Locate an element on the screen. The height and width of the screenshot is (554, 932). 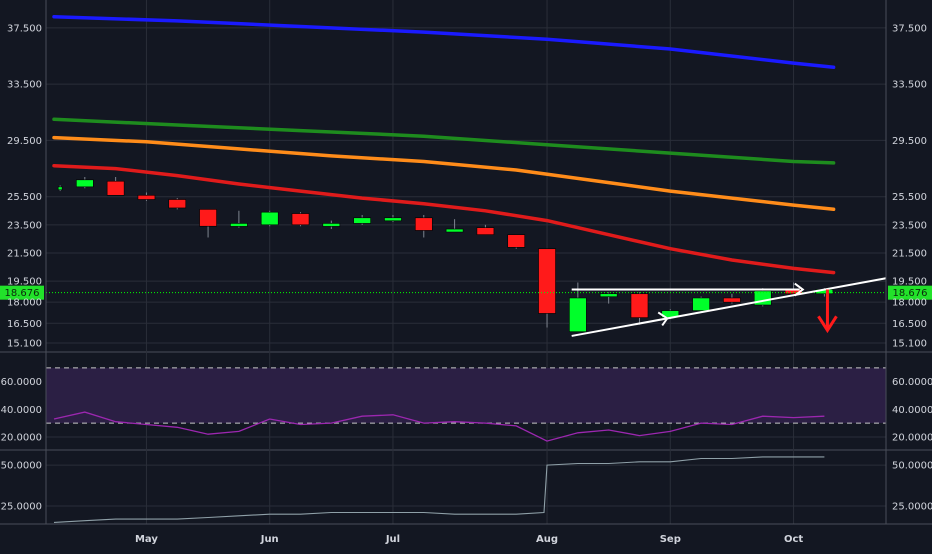
price-tick-label-right: 29.500 is located at coordinates (909, 141).